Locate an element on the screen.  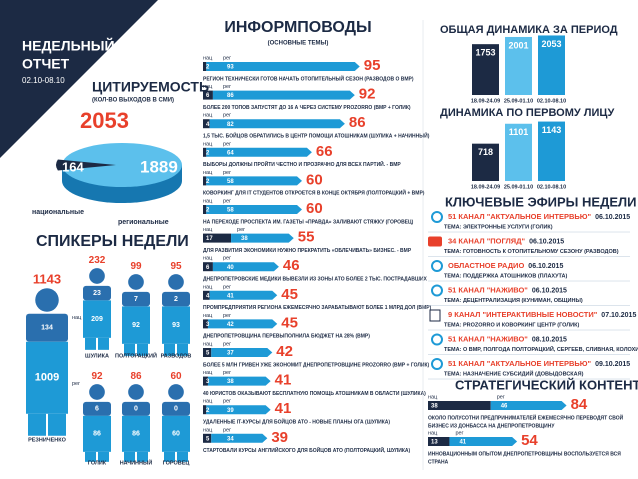
speaker-regional: 86 is located at coordinates (97, 434).